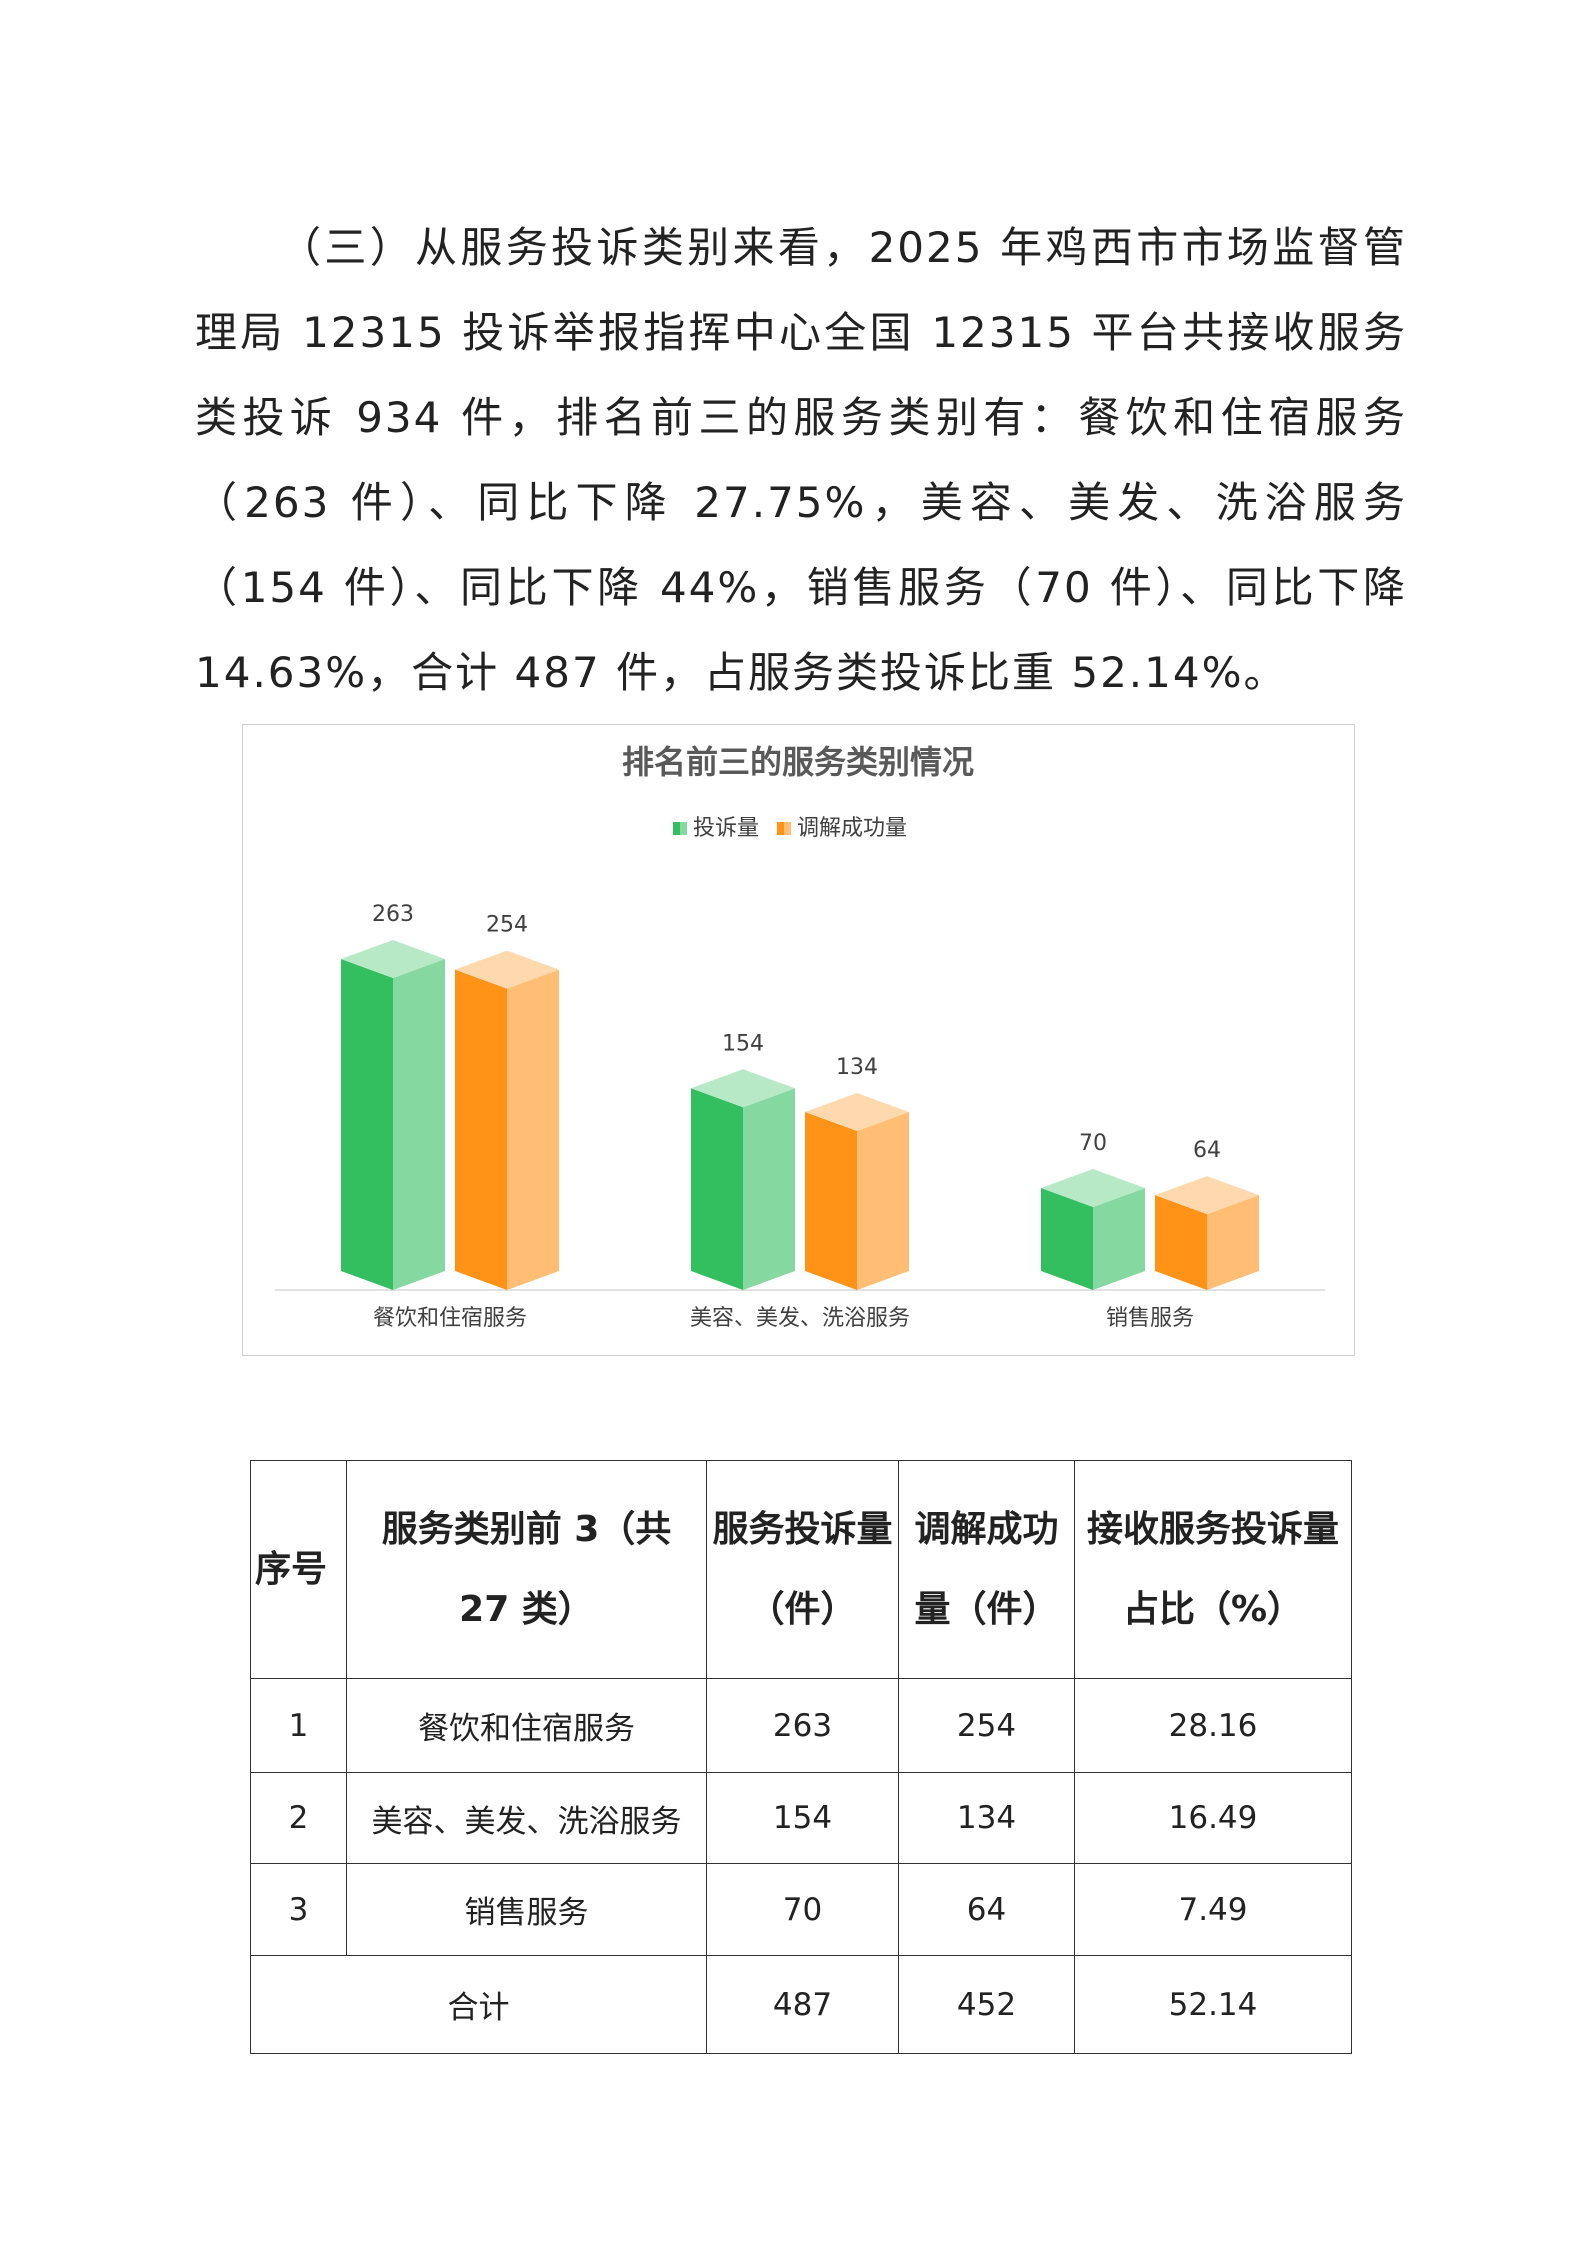 The image size is (1587, 2245). What do you see at coordinates (986, 1725) in the screenshot?
I see `cell: 254` at bounding box center [986, 1725].